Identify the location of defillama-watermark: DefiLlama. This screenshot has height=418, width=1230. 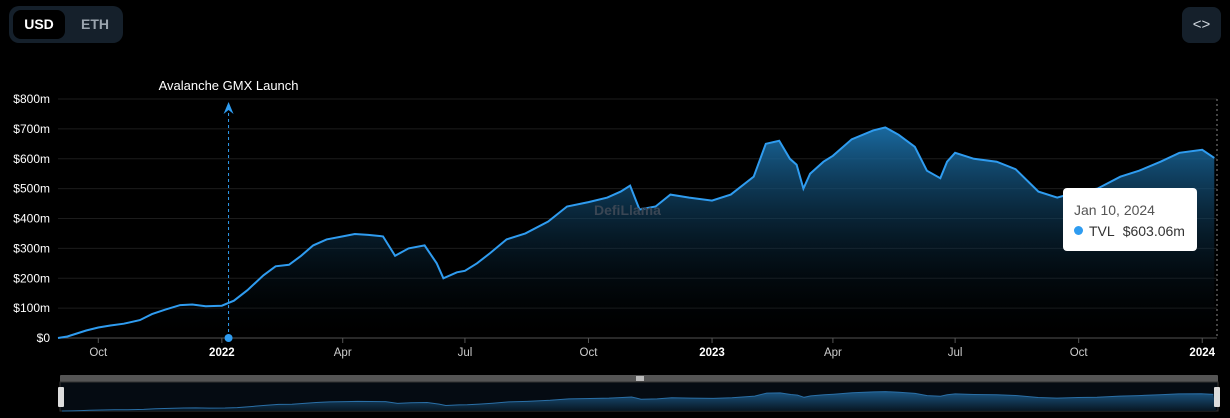
(627, 210).